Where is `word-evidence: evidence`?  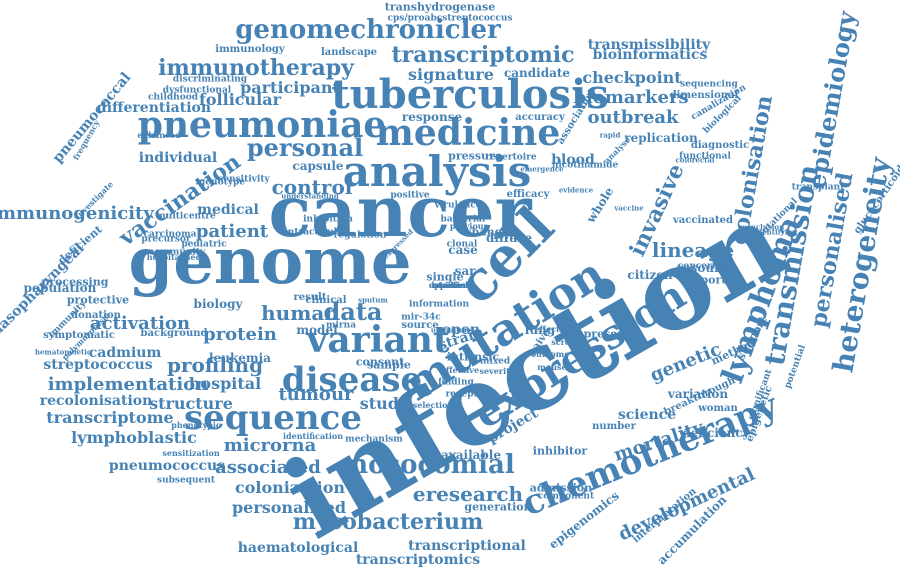
word-evidence: evidence is located at coordinates (576, 190).